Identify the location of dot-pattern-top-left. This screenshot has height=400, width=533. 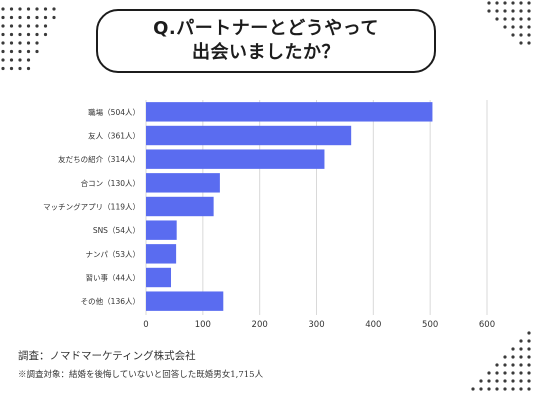
(28, 39).